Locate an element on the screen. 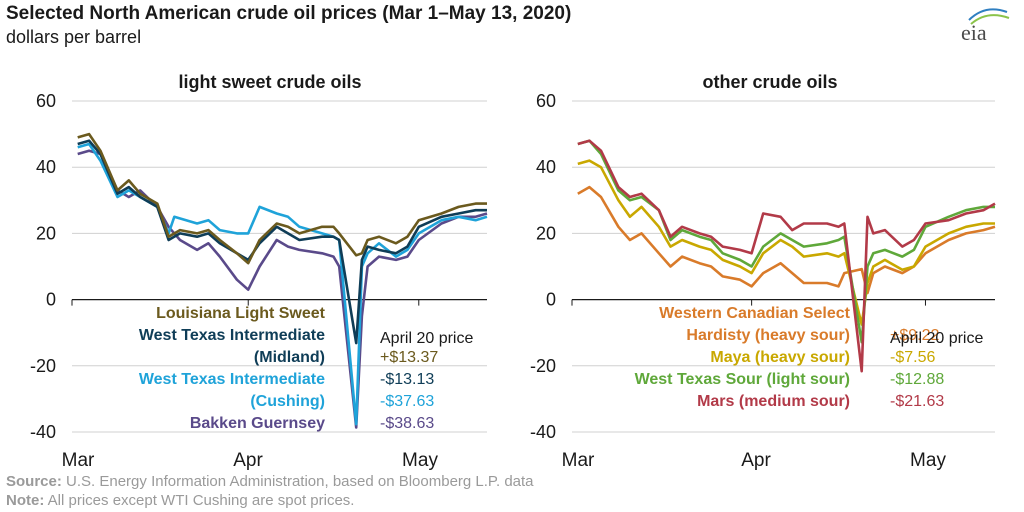 The width and height of the screenshot is (1024, 512). legend-label: (Cushing) is located at coordinates (287, 401).